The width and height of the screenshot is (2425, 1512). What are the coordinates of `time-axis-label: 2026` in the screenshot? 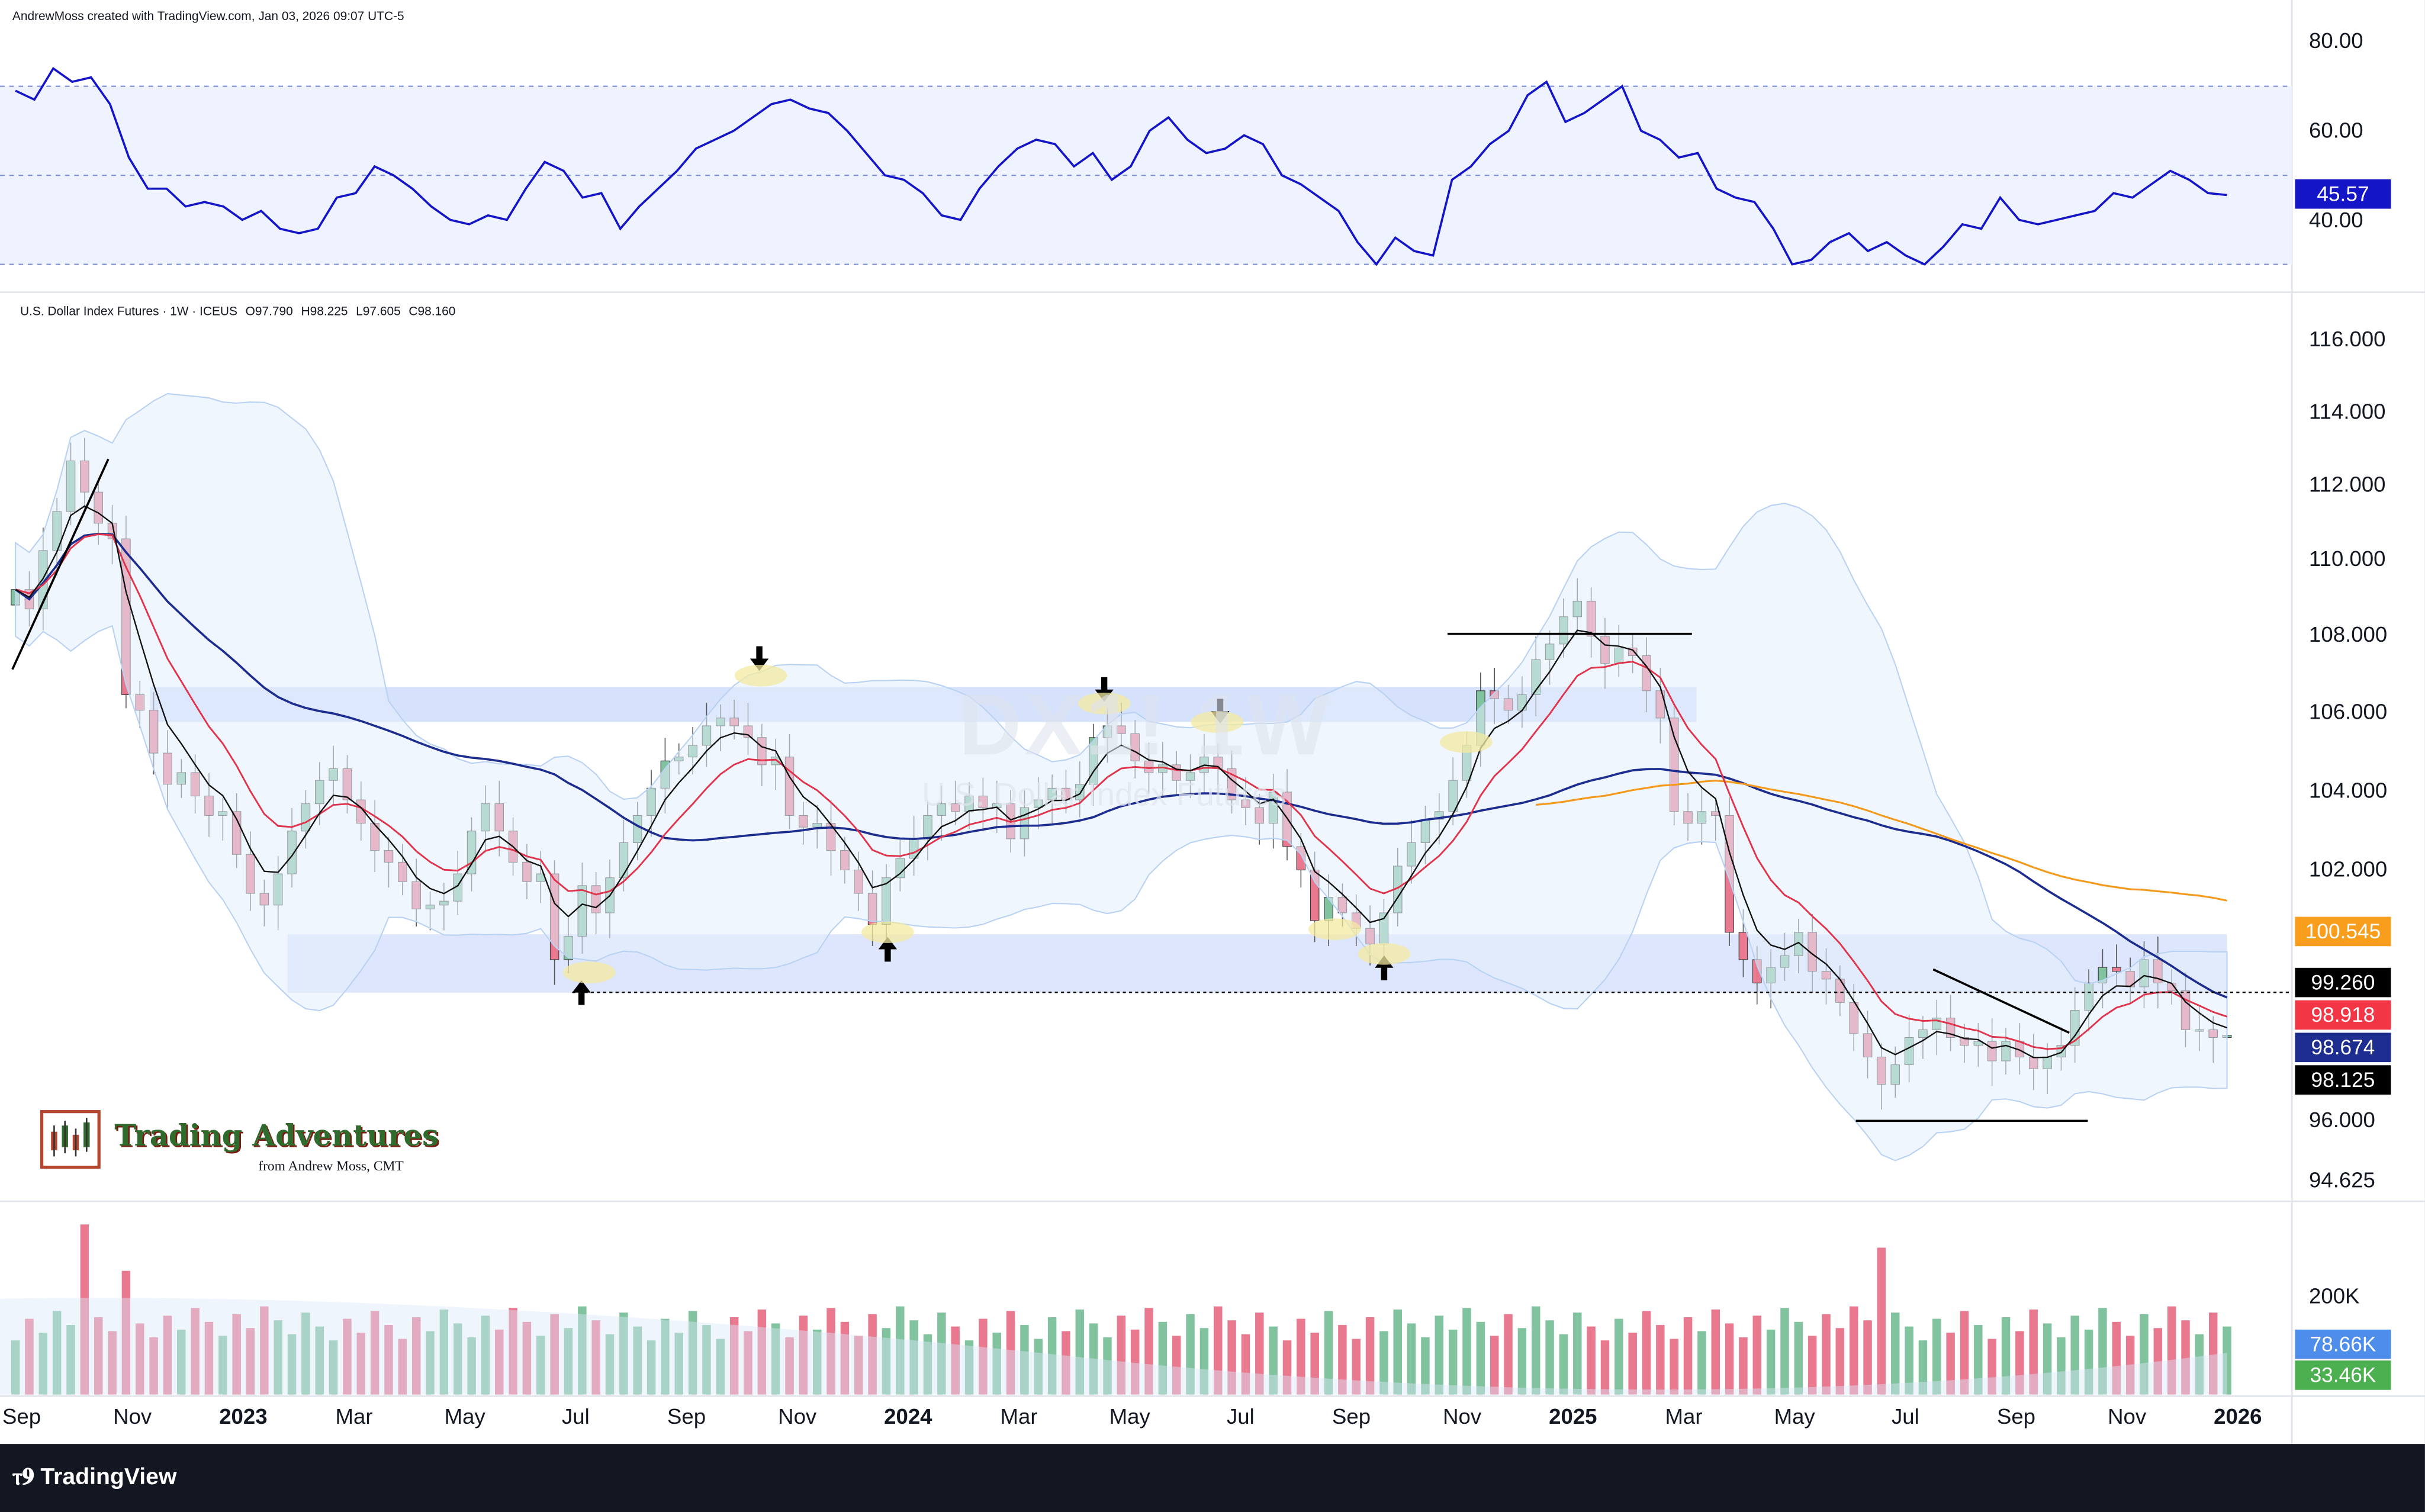 It's located at (2238, 1416).